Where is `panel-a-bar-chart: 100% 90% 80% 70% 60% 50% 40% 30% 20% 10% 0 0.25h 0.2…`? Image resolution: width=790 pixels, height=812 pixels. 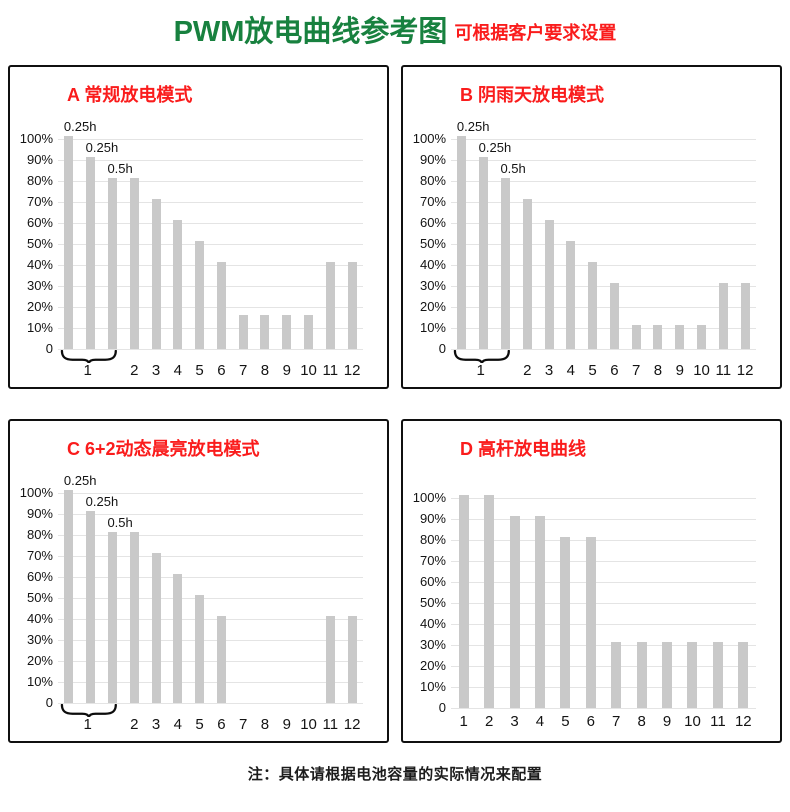 panel-a-bar-chart: 100% 90% 80% 70% 60% 50% 40% 30% 20% 10% 0 0.25h 0.2… is located at coordinates (186, 251).